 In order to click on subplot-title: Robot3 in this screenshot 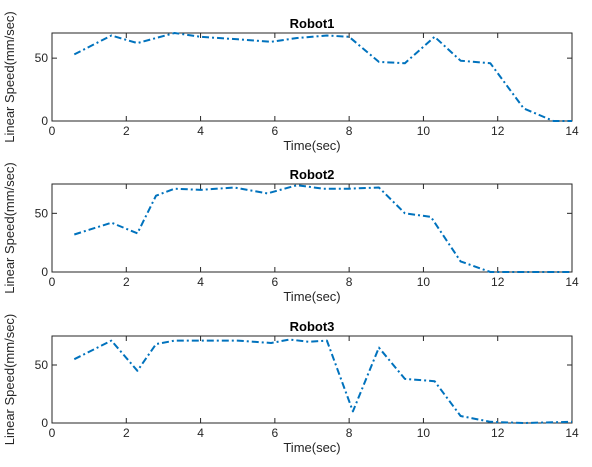, I will do `click(312, 326)`.